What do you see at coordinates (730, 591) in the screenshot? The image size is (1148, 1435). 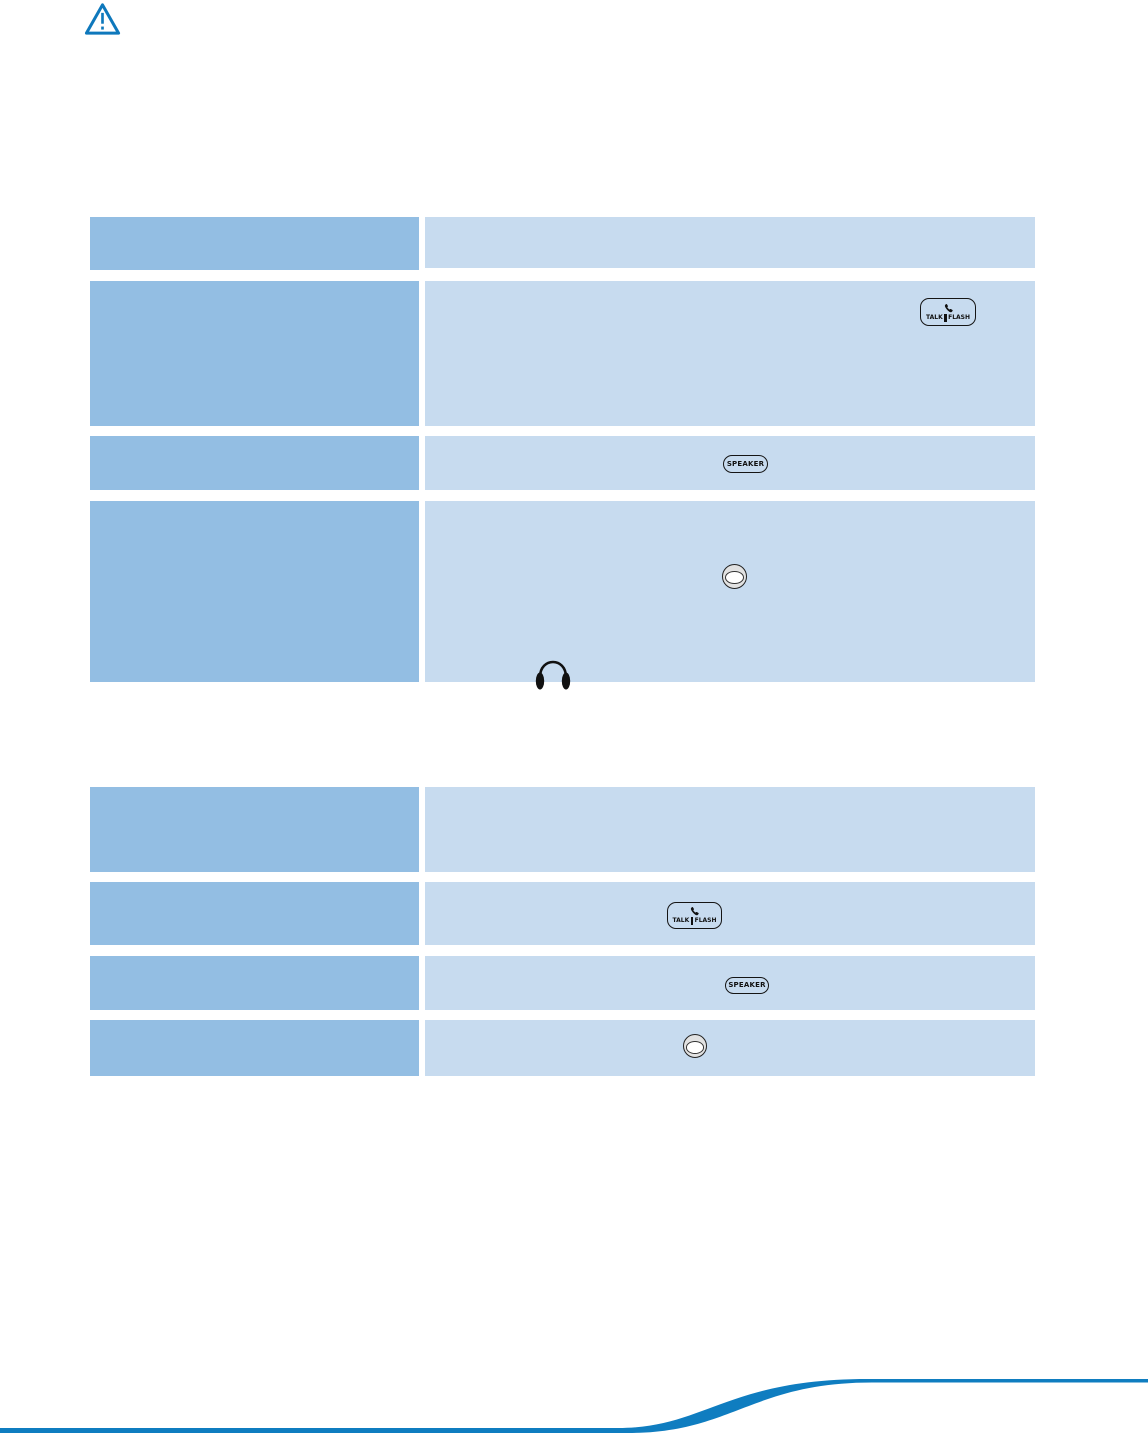 I see `table1-row4-body-cell` at bounding box center [730, 591].